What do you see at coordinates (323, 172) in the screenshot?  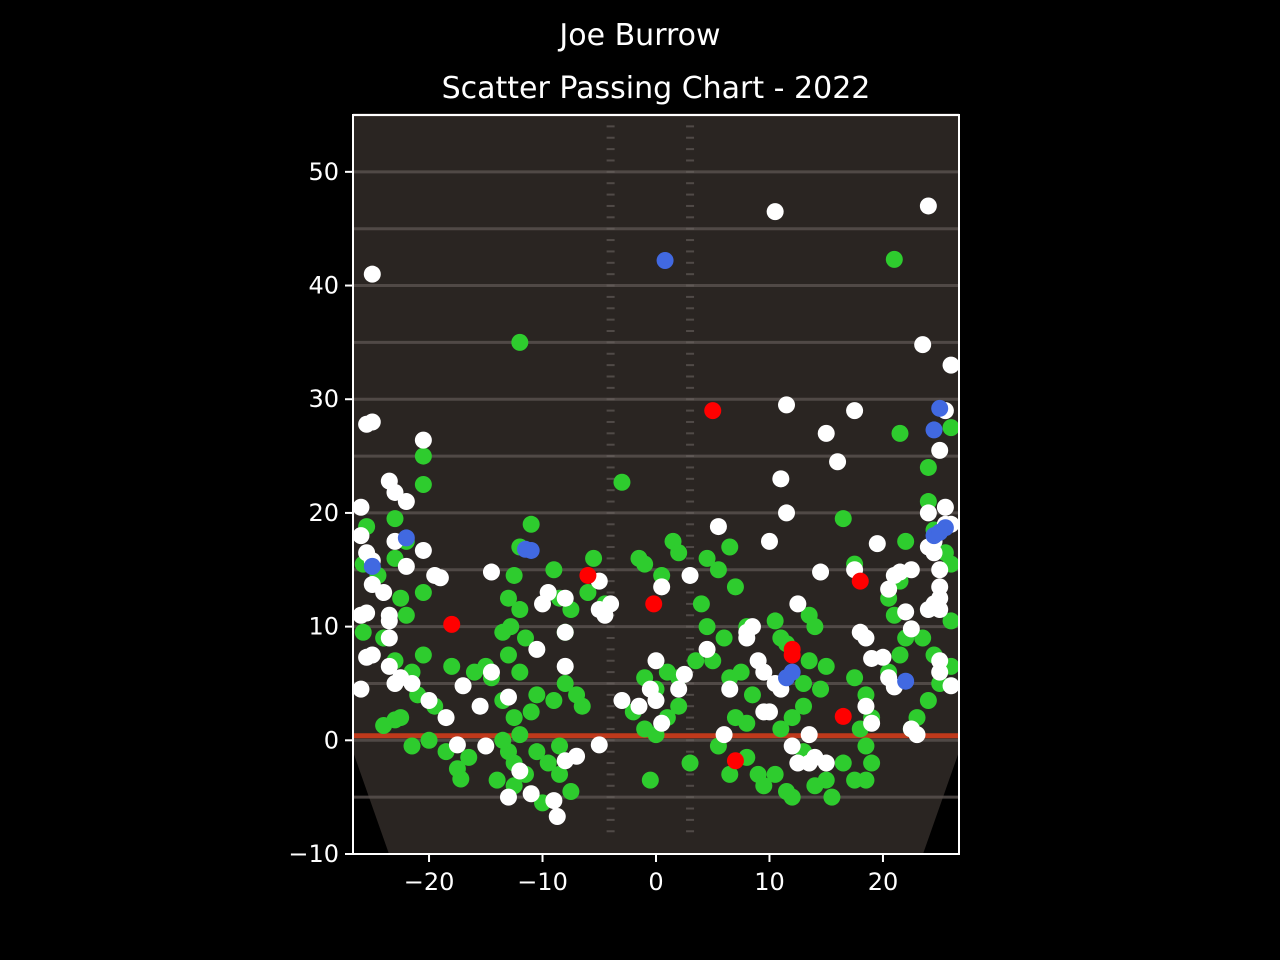 I see `y-tick-label: 50` at bounding box center [323, 172].